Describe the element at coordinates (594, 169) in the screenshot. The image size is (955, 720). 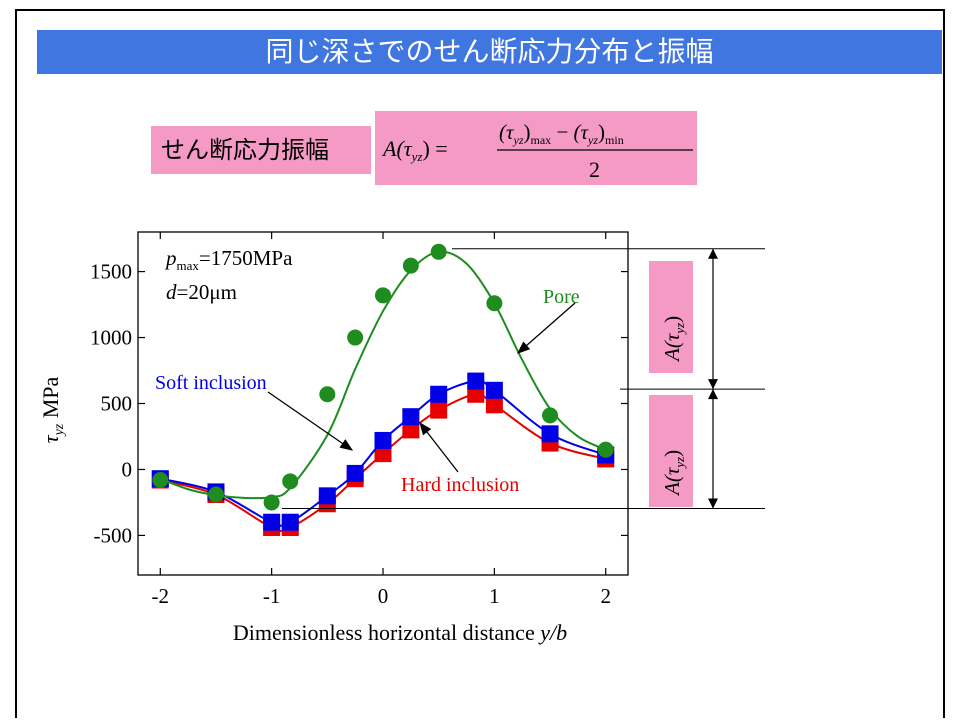
I see `formula-denominator: 2` at that location.